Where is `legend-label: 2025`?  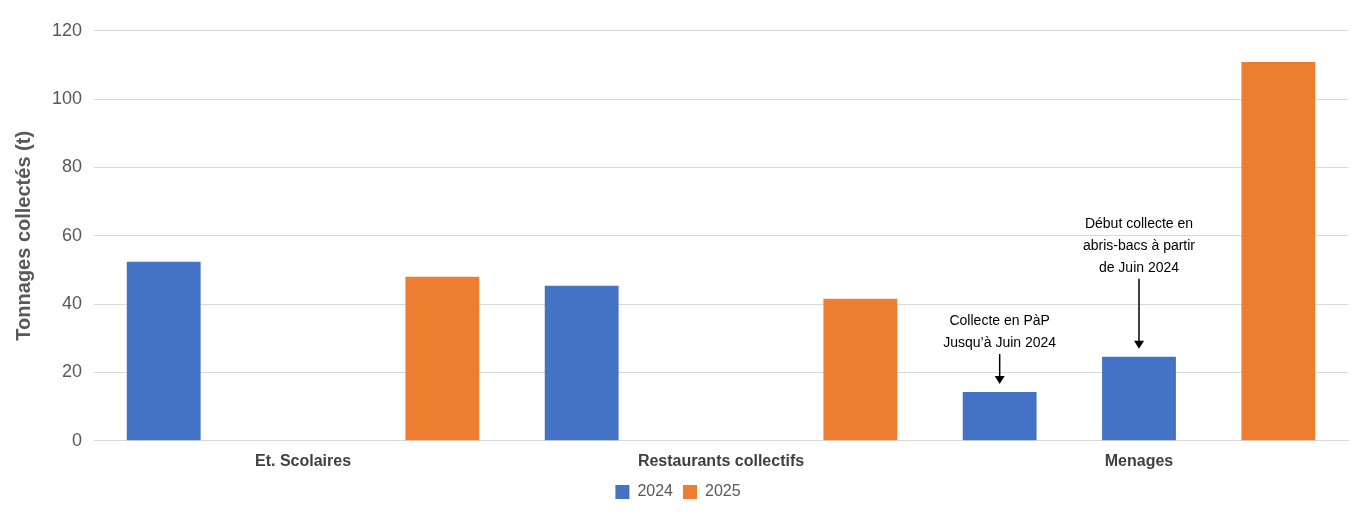 legend-label: 2025 is located at coordinates (723, 491).